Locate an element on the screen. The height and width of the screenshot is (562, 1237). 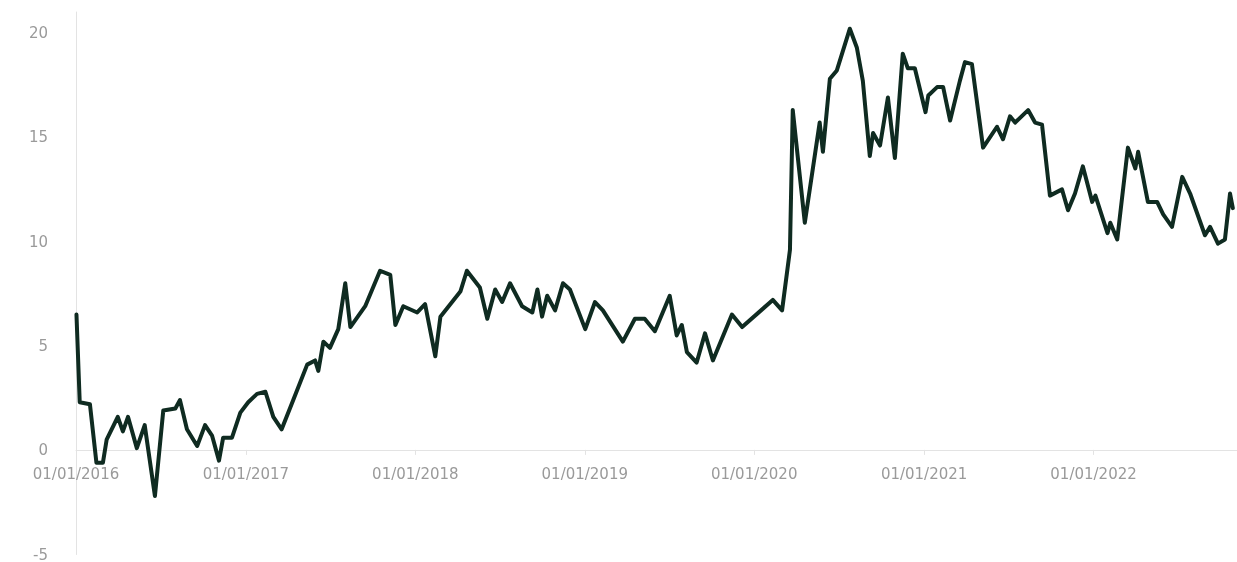
y-tick-label: 15 is located at coordinates (38, 137).